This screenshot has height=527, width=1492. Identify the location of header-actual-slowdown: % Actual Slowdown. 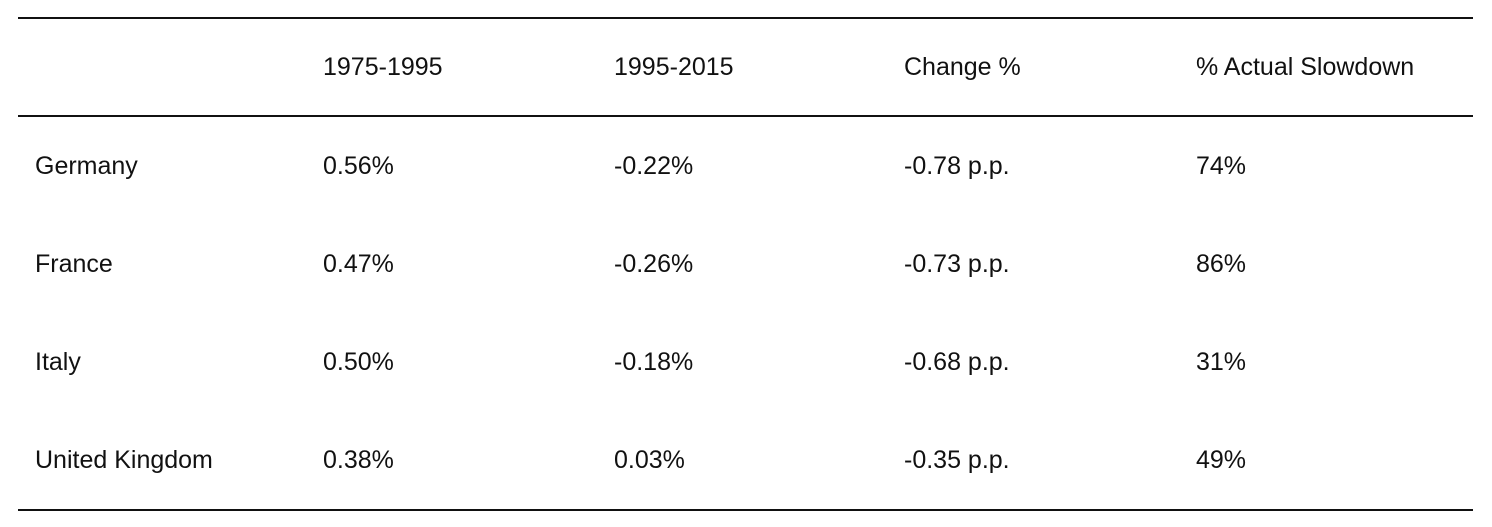
(1305, 66).